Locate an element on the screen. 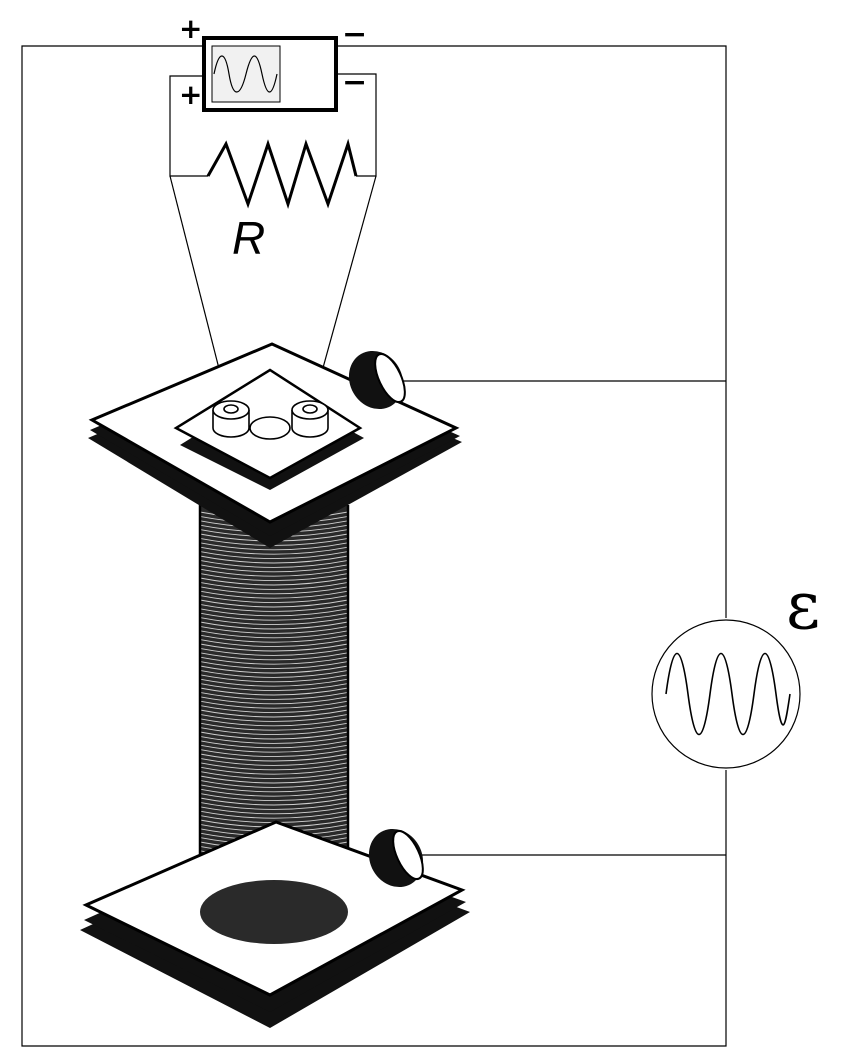 The image size is (857, 1059). bottom-plate is located at coordinates (275, 924).